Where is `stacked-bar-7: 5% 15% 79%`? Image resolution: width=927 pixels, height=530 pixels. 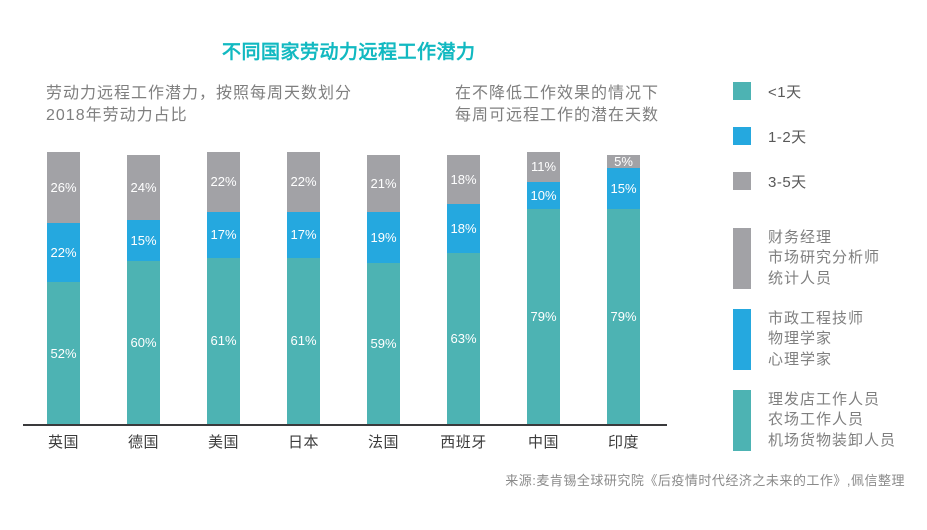
stacked-bar-7: 5% 15% 79% is located at coordinates (623, 289).